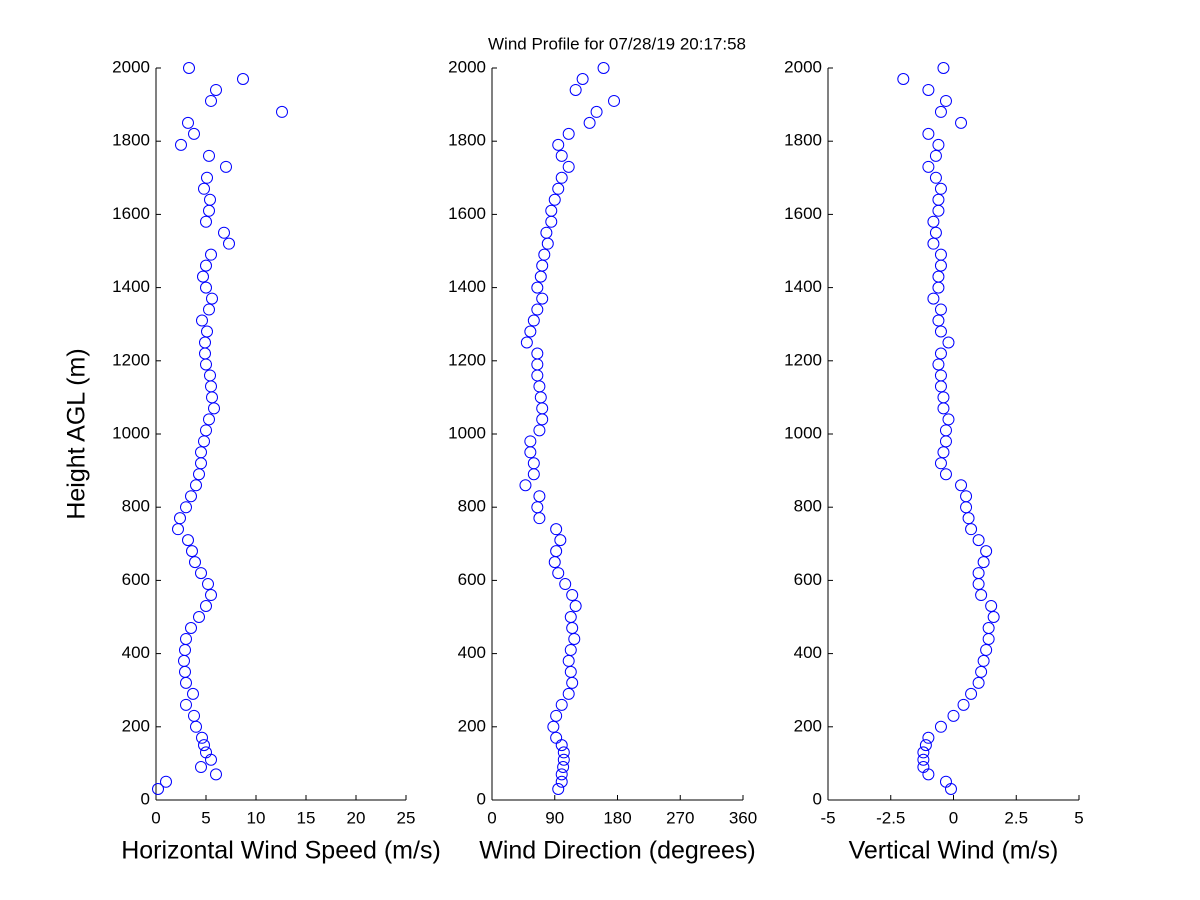 This screenshot has width=1200, height=900. What do you see at coordinates (491, 817) in the screenshot?
I see `x-tick-label: 0` at bounding box center [491, 817].